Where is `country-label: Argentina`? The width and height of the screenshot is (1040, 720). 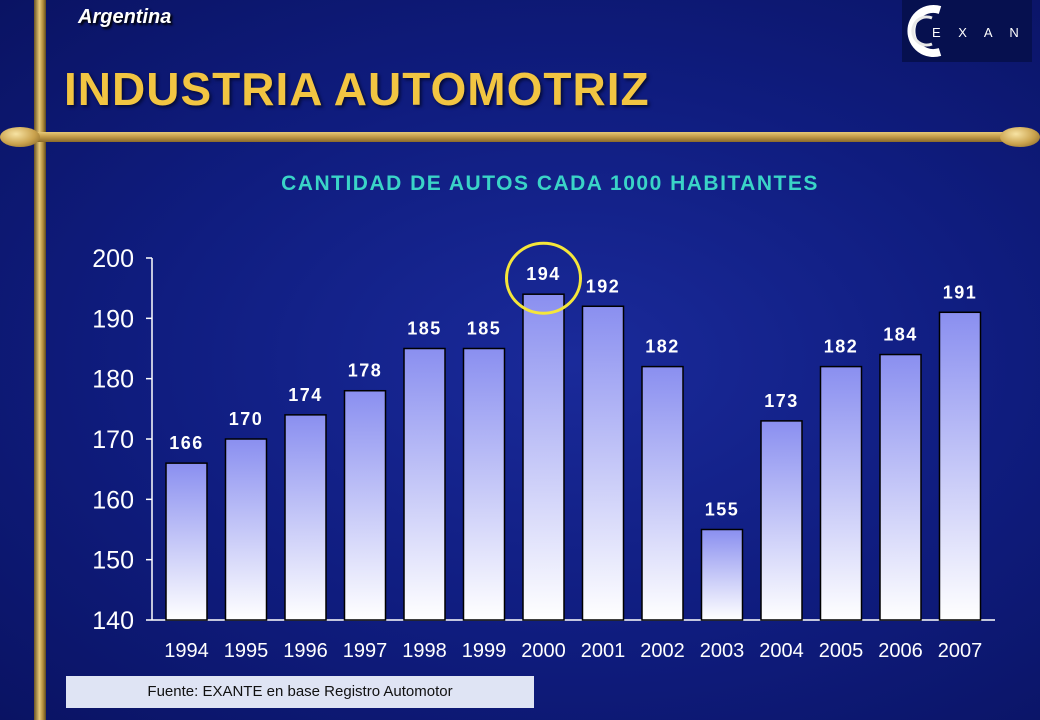 country-label: Argentina is located at coordinates (125, 17).